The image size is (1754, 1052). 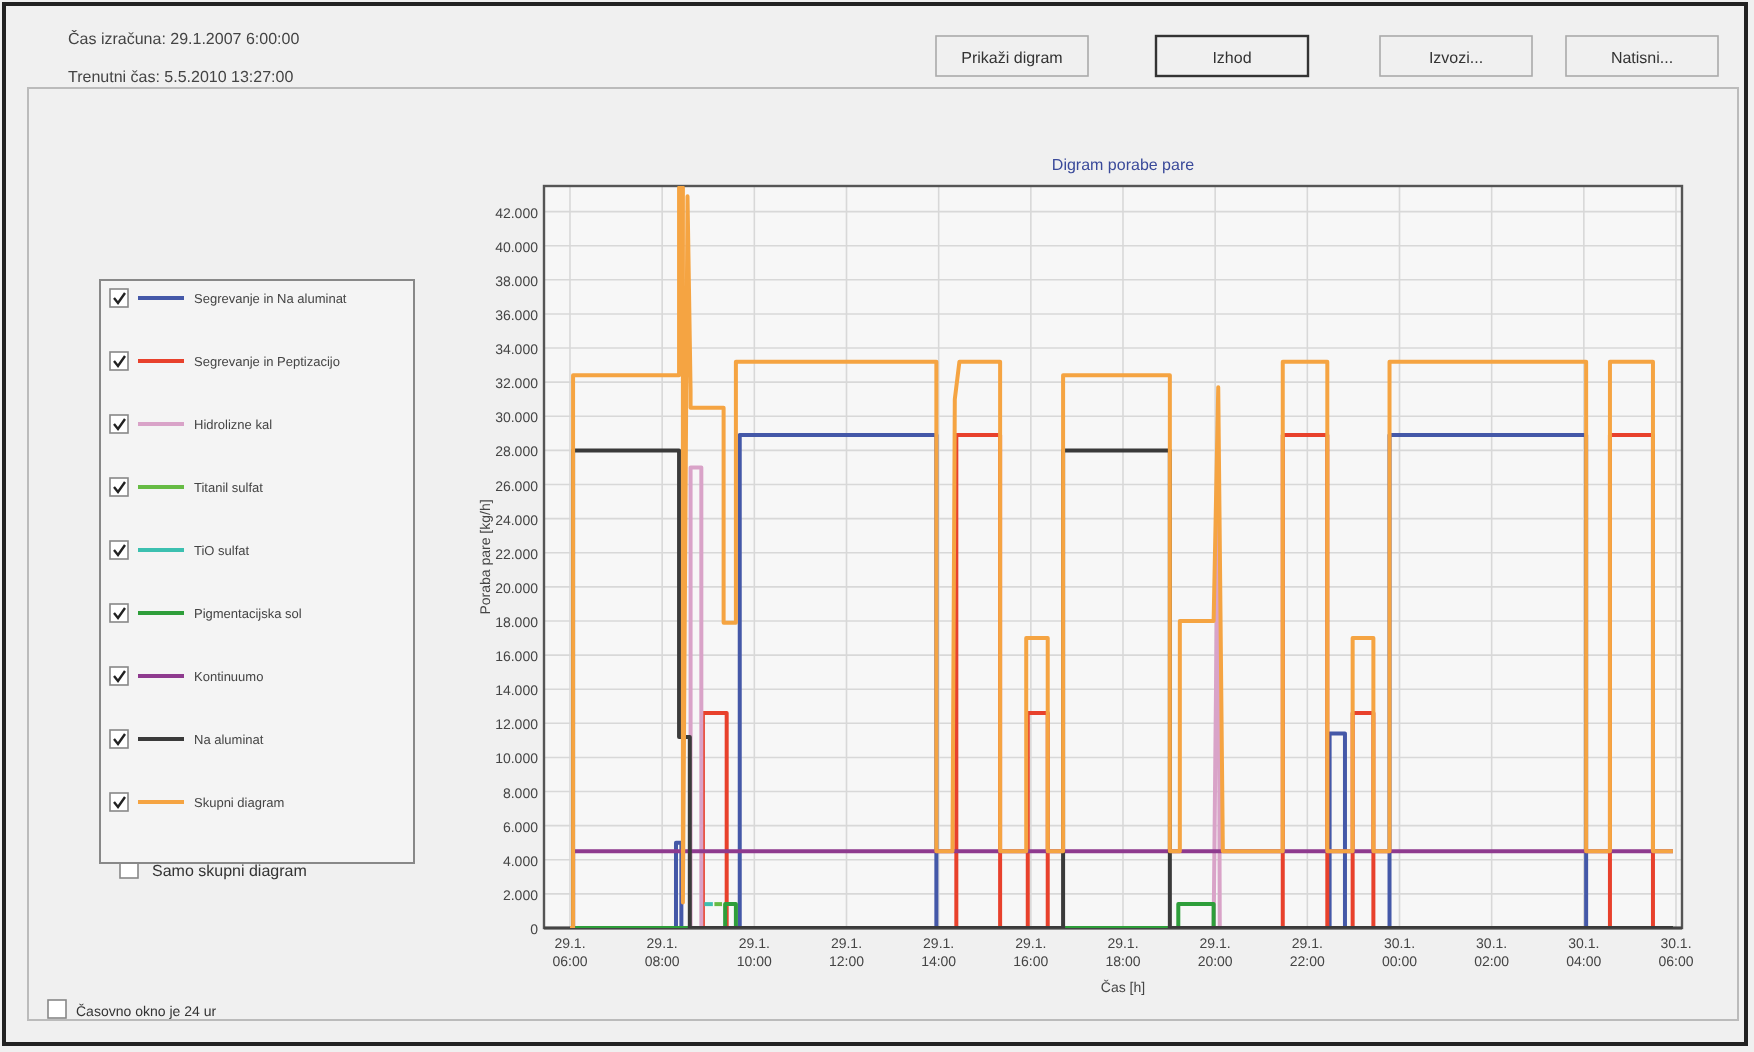 What do you see at coordinates (1012, 56) in the screenshot?
I see `button: Prikaži digram` at bounding box center [1012, 56].